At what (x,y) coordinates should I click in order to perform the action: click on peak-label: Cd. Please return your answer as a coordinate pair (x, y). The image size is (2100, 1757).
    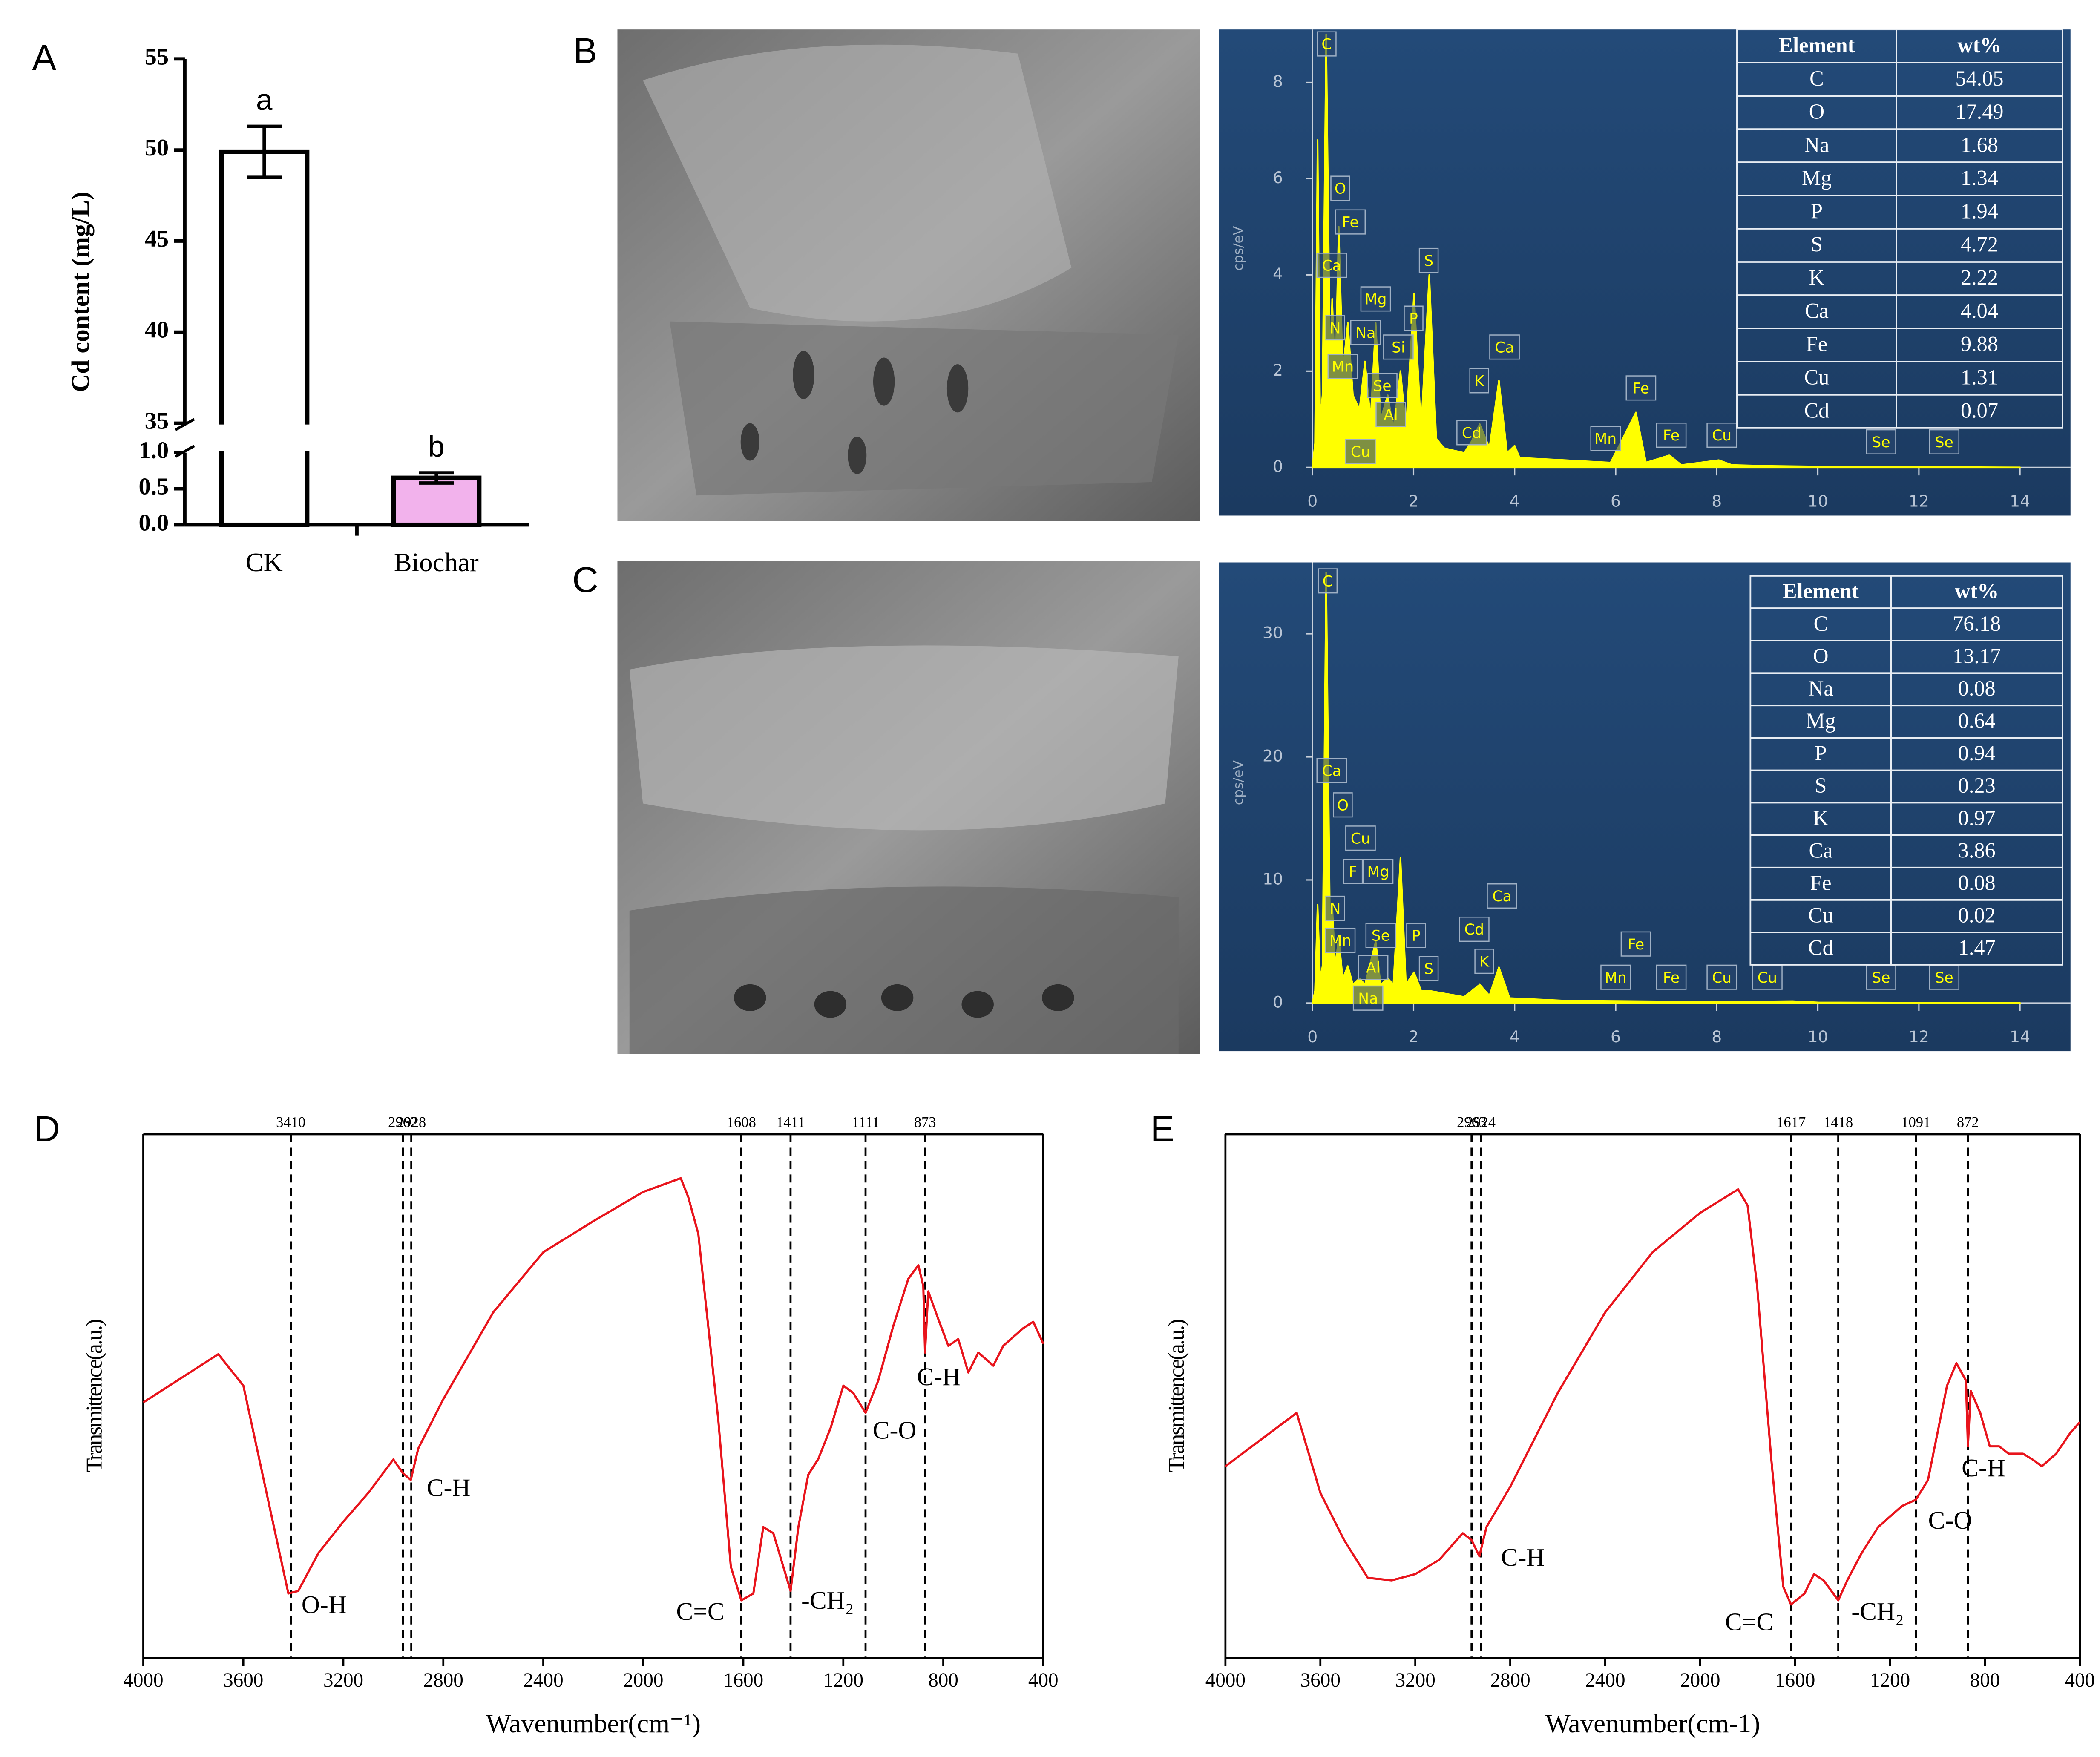
    Looking at the image, I should click on (1472, 434).